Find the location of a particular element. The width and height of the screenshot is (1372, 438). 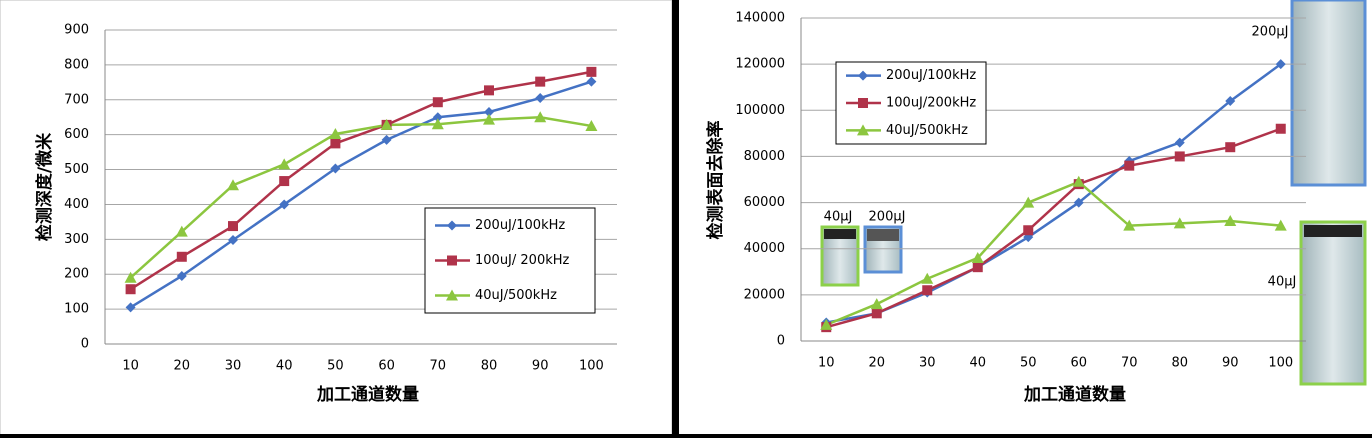

x-tick-label: 50 is located at coordinates (335, 366).